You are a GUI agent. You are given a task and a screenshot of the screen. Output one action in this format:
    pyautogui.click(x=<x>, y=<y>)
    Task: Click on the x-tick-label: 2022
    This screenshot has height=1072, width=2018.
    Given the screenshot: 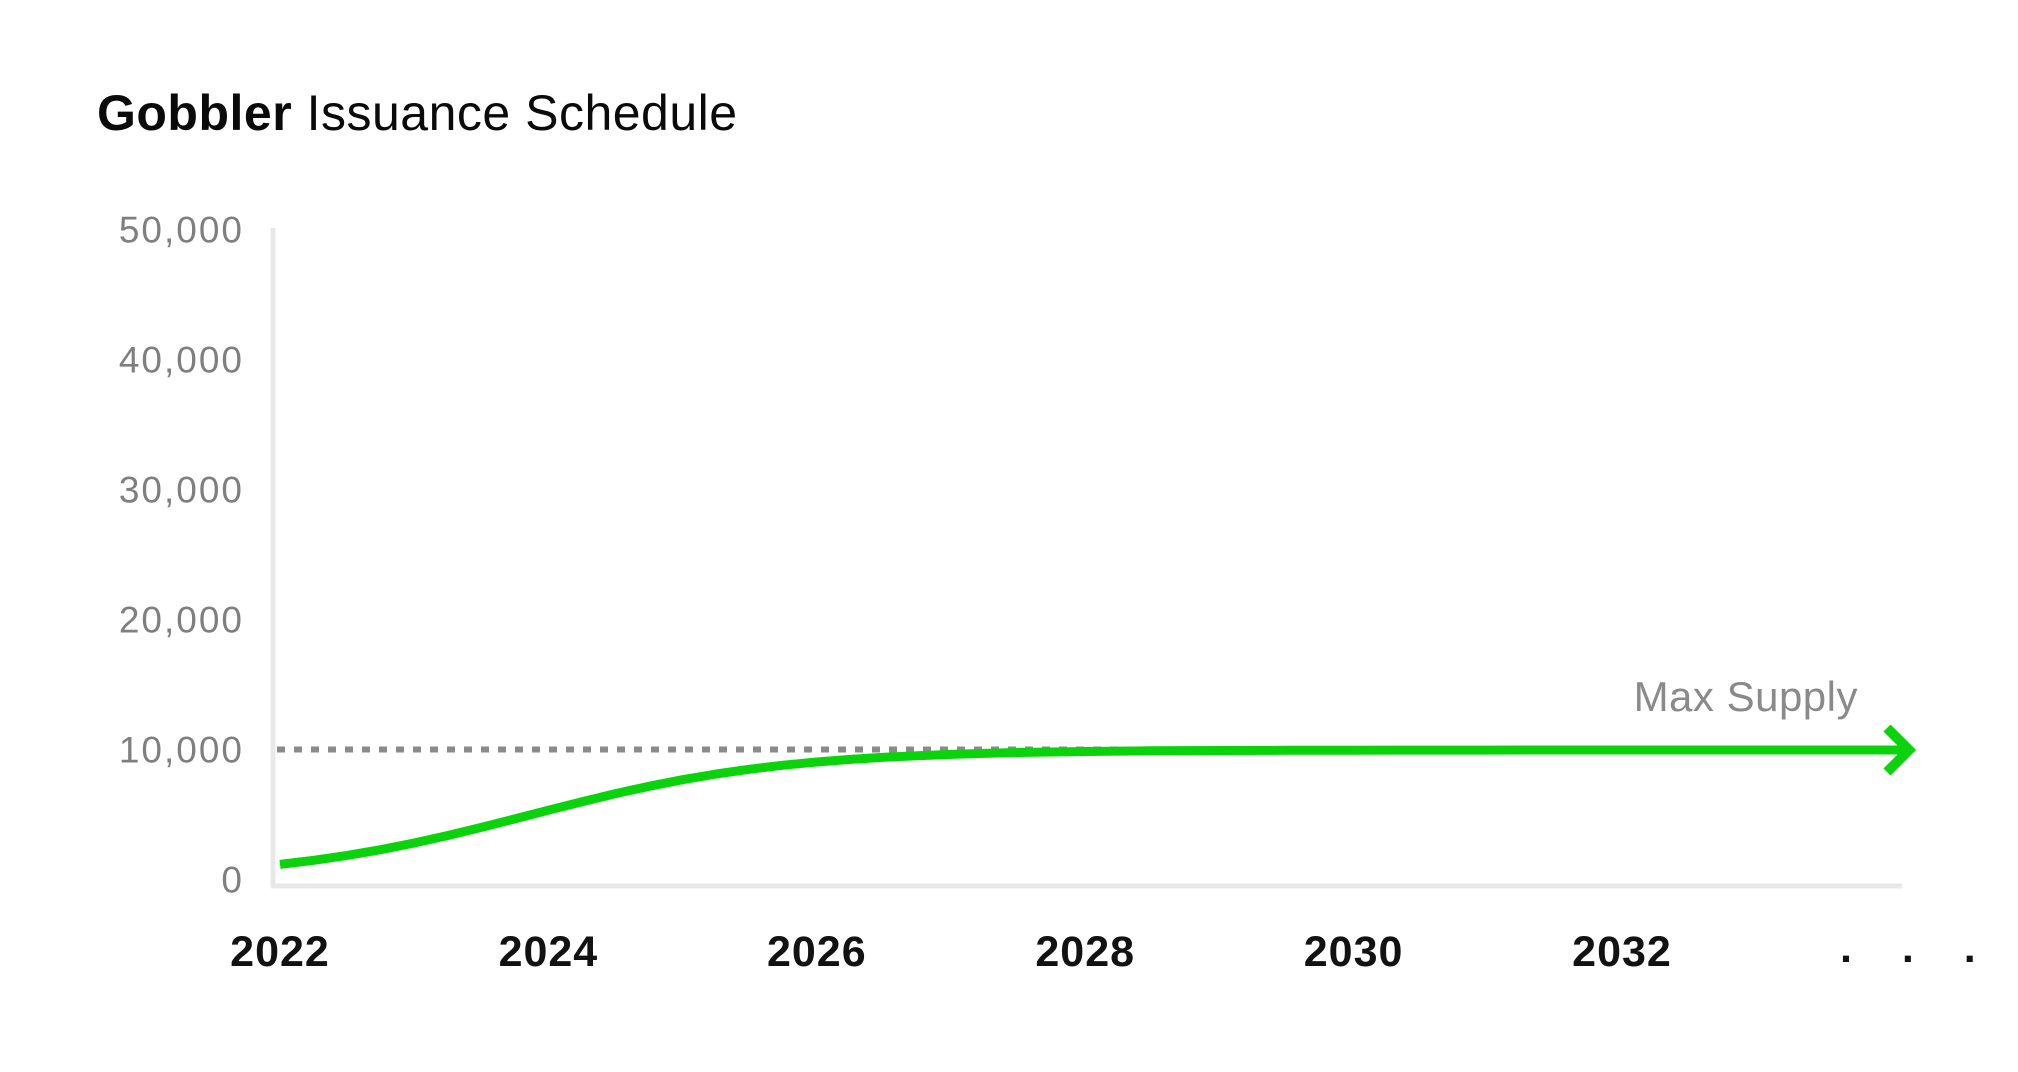 What is the action you would take?
    pyautogui.click(x=280, y=952)
    